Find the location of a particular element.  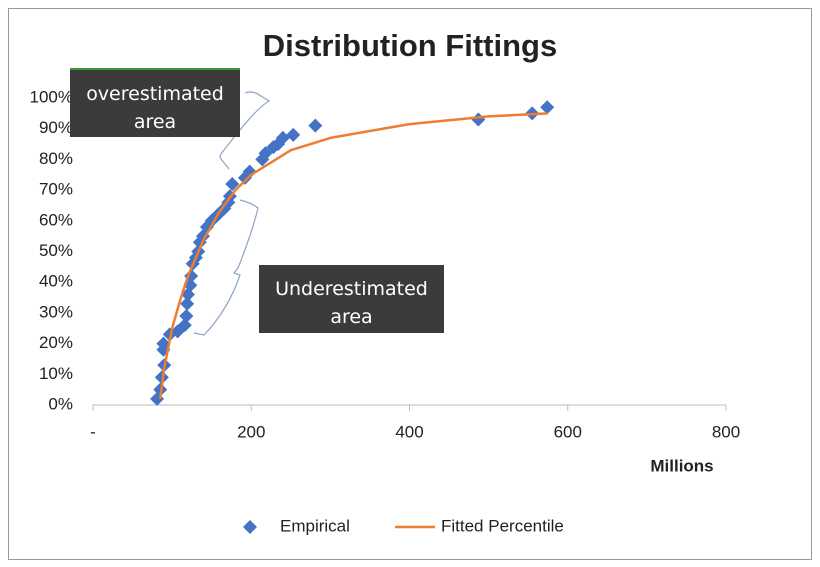

y-tick-label: 60% is located at coordinates (56, 219).